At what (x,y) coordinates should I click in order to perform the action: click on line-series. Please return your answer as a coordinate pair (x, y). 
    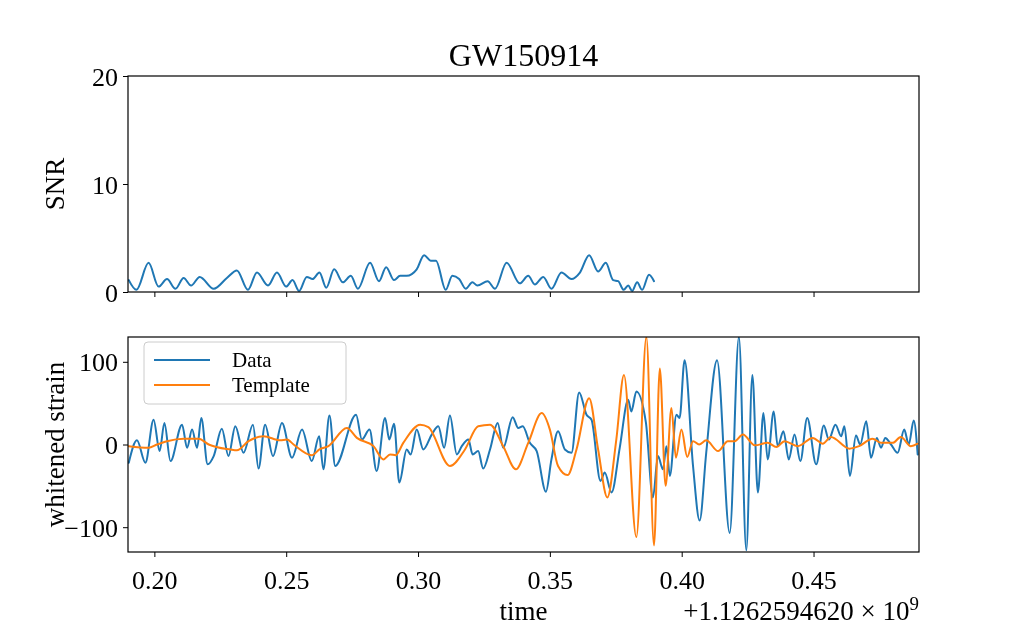
    Looking at the image, I should click on (392, 273).